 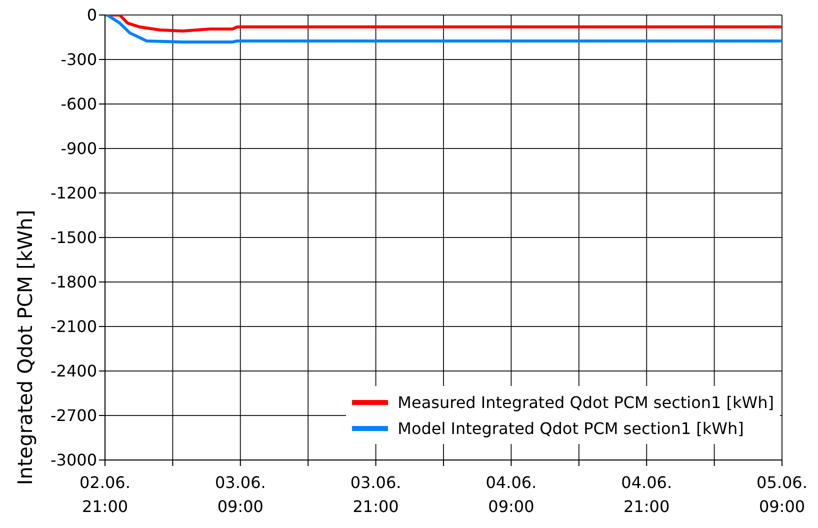 I want to click on y-tick-label: -1200, so click(x=73, y=193).